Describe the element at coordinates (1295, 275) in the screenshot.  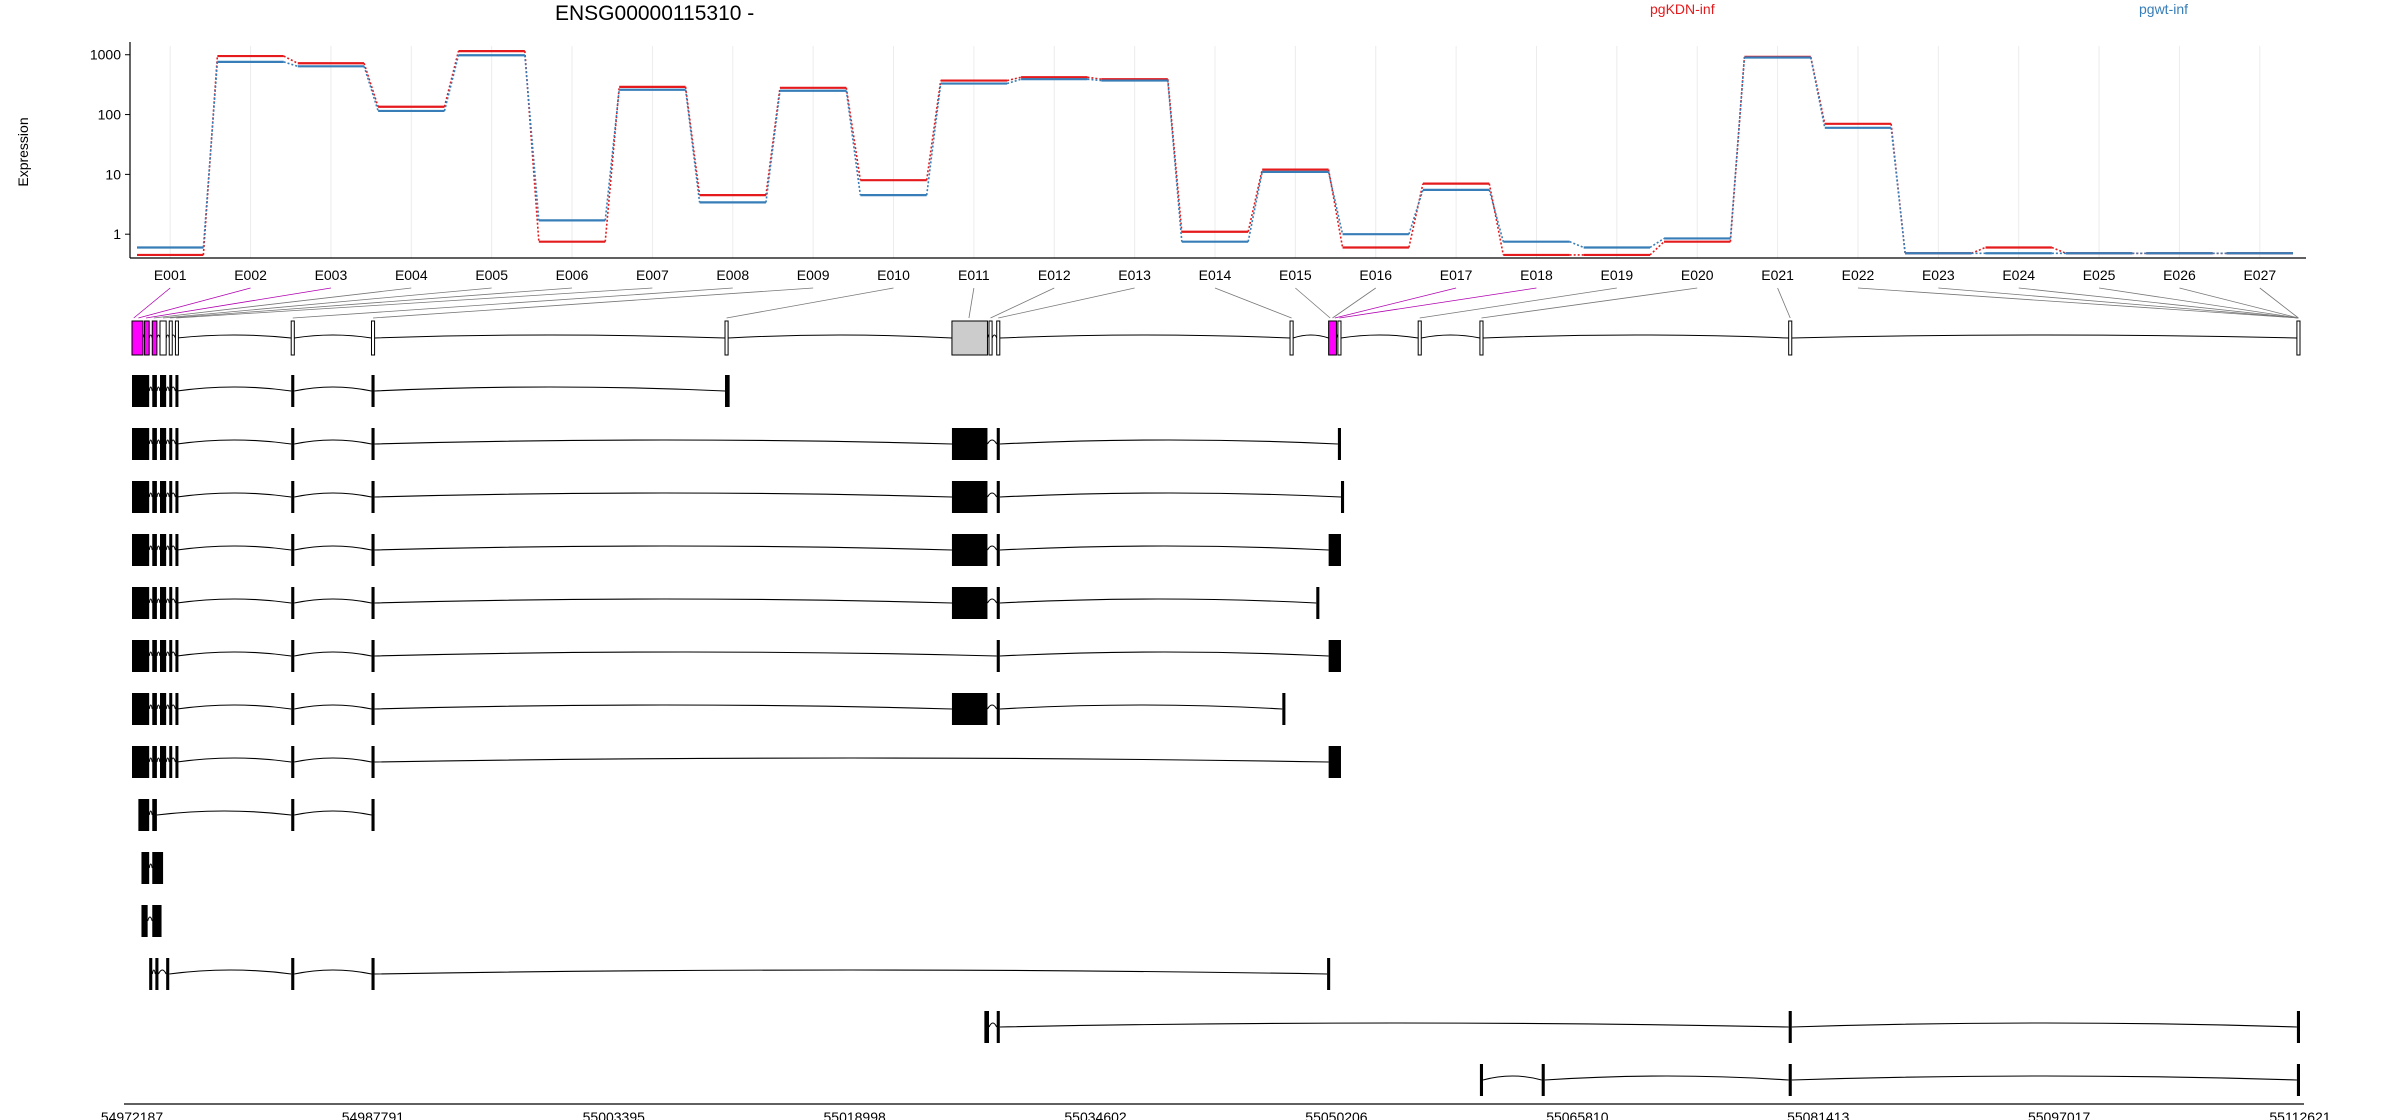
I see `x-tick-label-e015: E015` at that location.